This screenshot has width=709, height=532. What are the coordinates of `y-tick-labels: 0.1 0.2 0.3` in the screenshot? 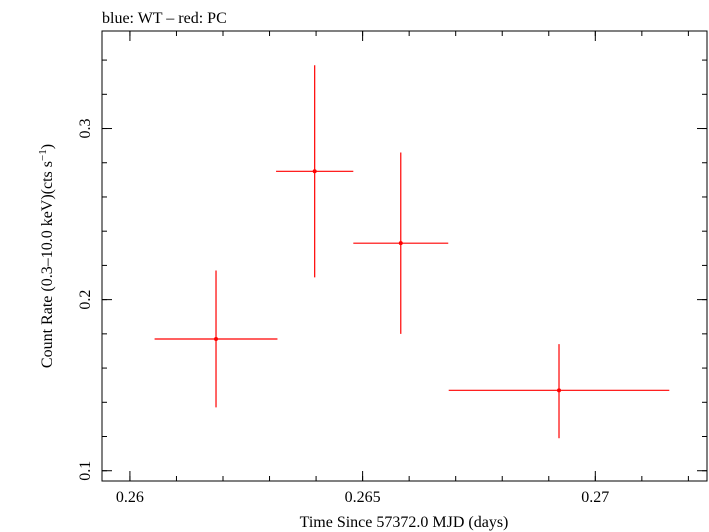 It's located at (85, 300).